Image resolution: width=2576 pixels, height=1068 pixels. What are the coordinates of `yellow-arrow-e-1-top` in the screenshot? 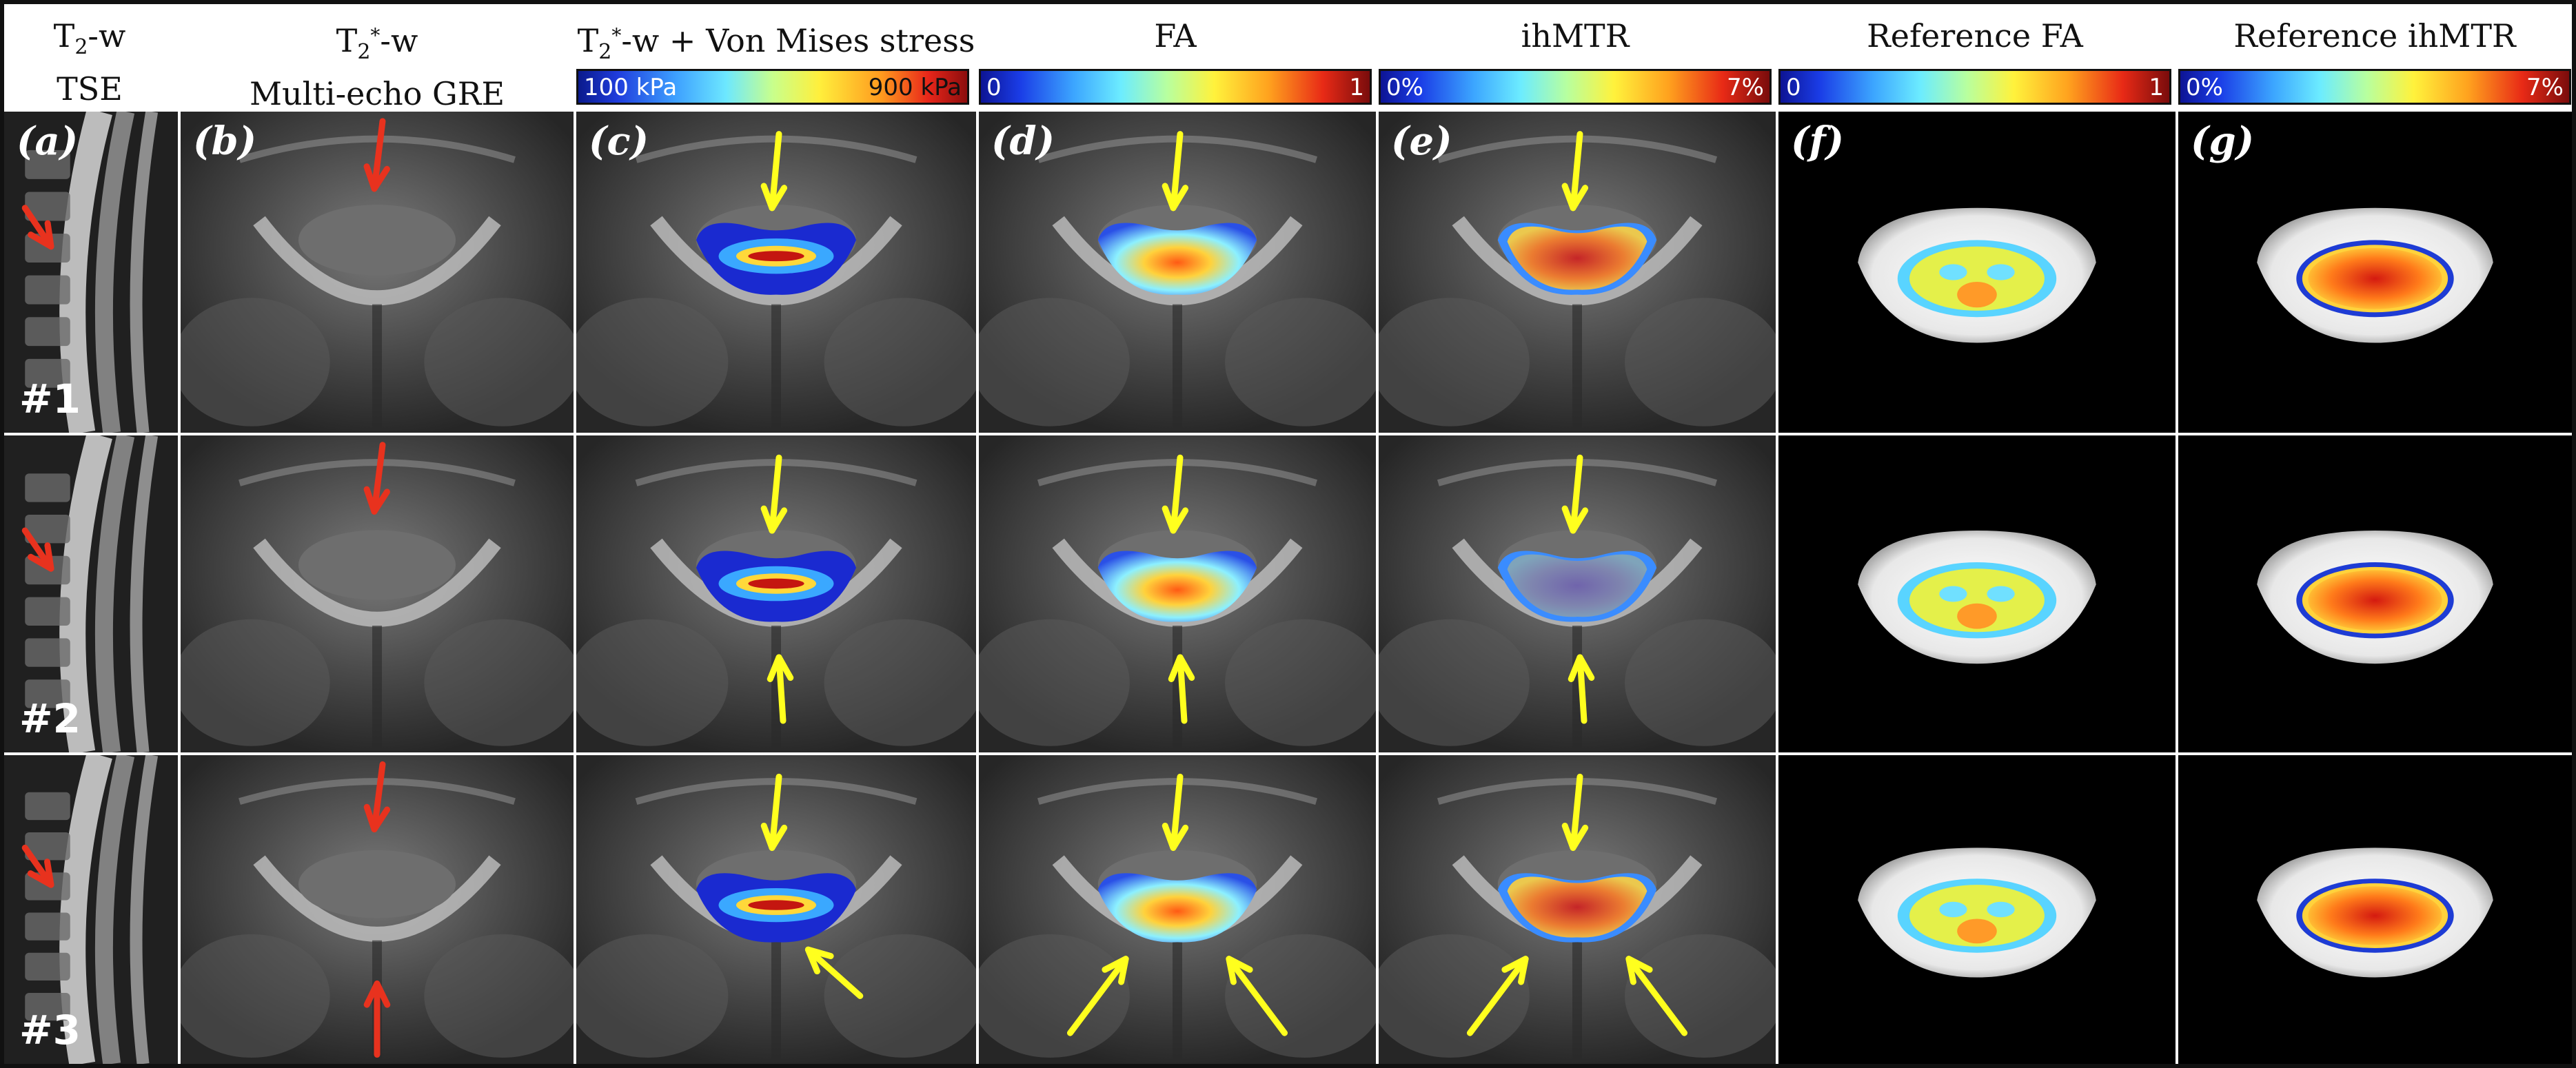 It's located at (1575, 172).